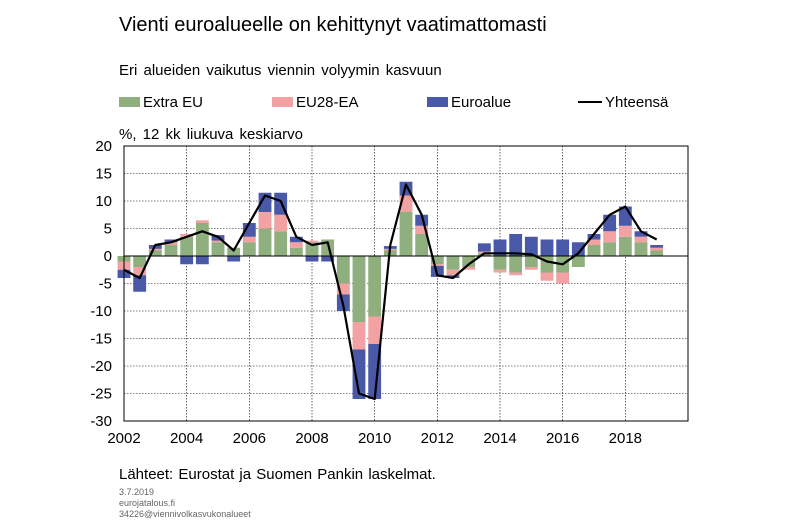 The image size is (800, 524). I want to click on x-tick-label: 2010, so click(374, 438).